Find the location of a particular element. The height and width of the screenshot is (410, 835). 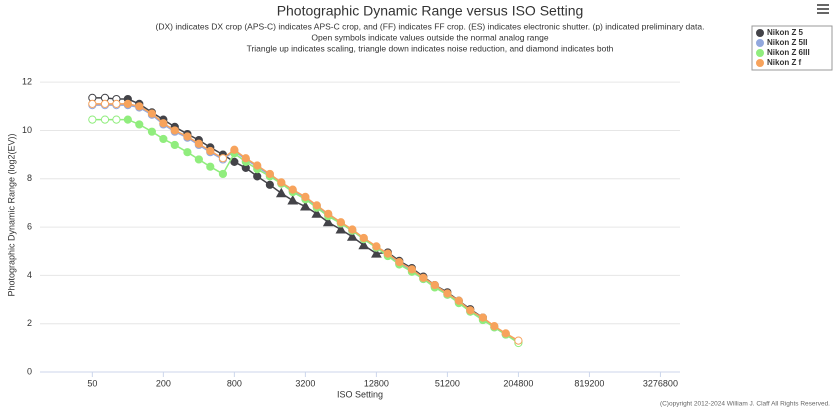

x-tick-label: 204800 is located at coordinates (518, 383).